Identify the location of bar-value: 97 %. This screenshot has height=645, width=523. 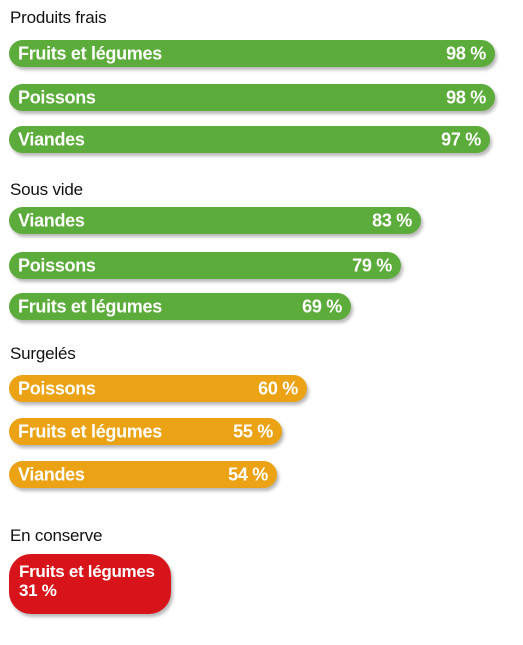
(461, 139).